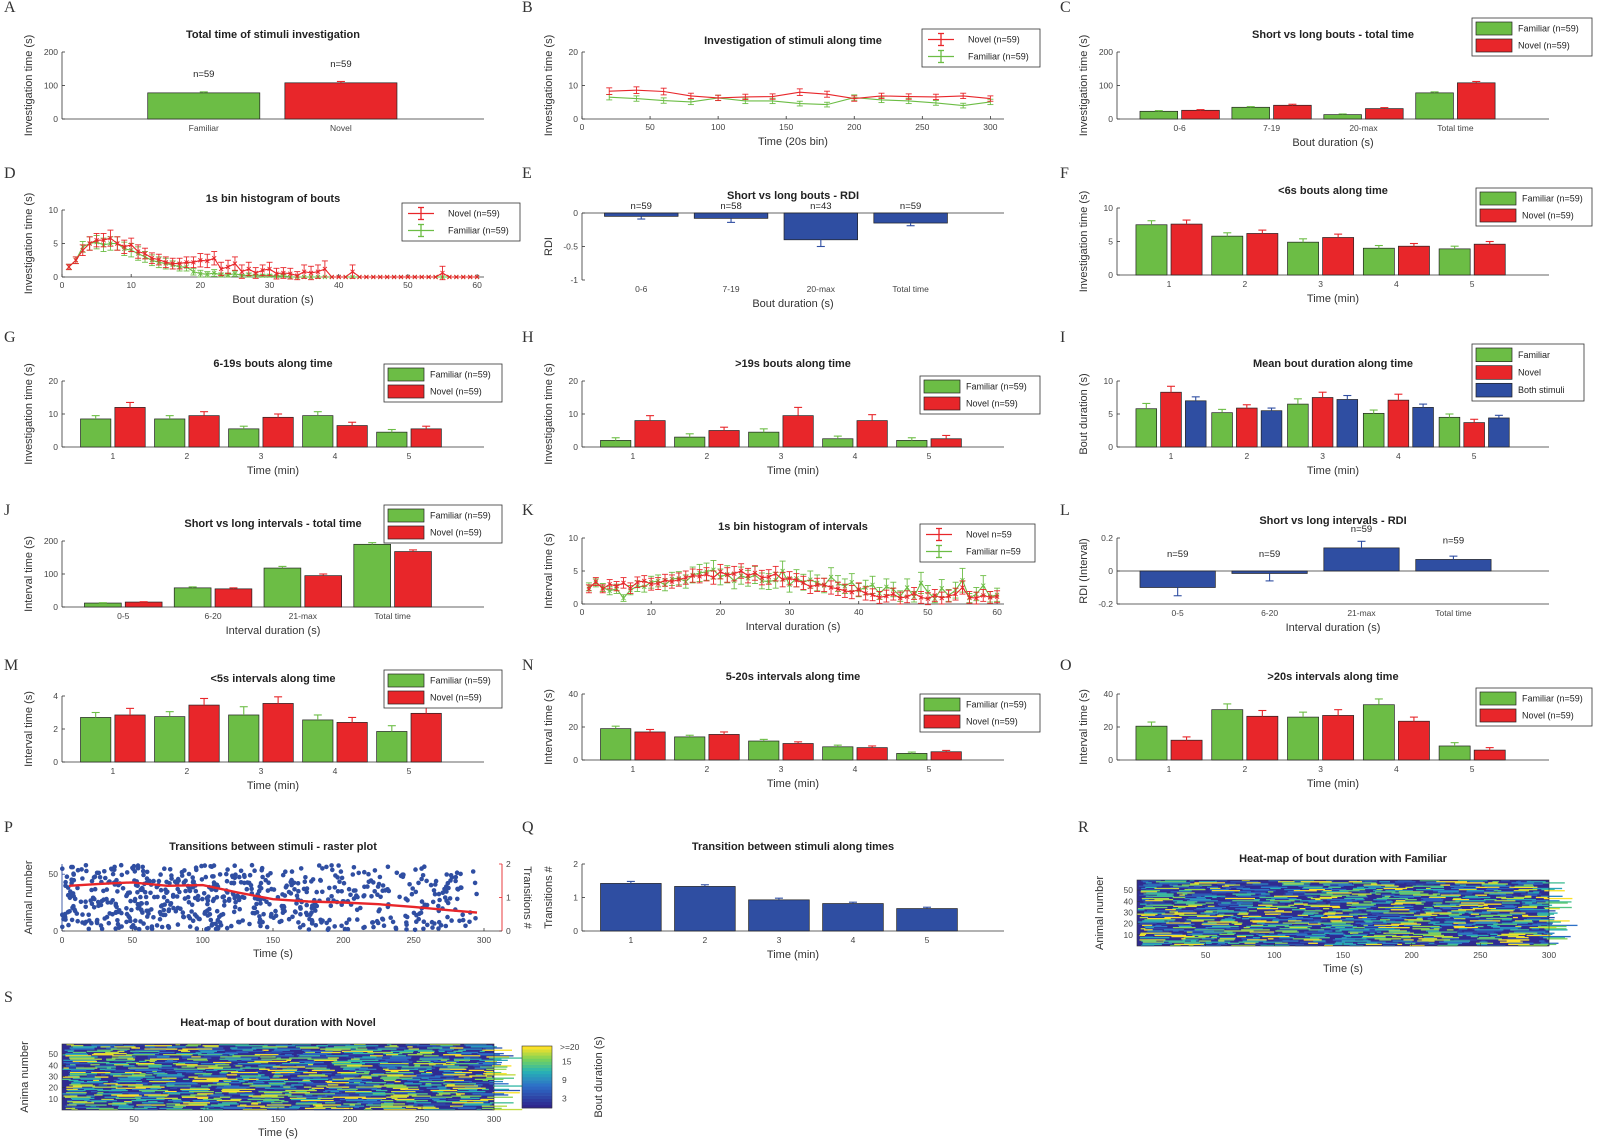 This screenshot has height=1147, width=1600. What do you see at coordinates (1110, 571) in the screenshot?
I see `y-tick-label: 0` at bounding box center [1110, 571].